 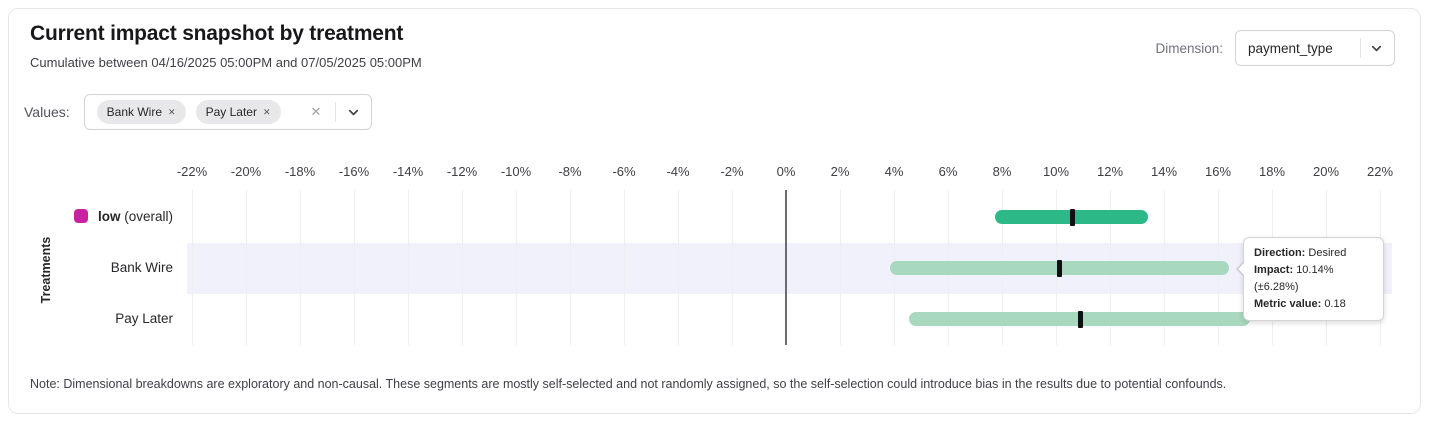 What do you see at coordinates (1272, 171) in the screenshot?
I see `x-tick-label: 18%` at bounding box center [1272, 171].